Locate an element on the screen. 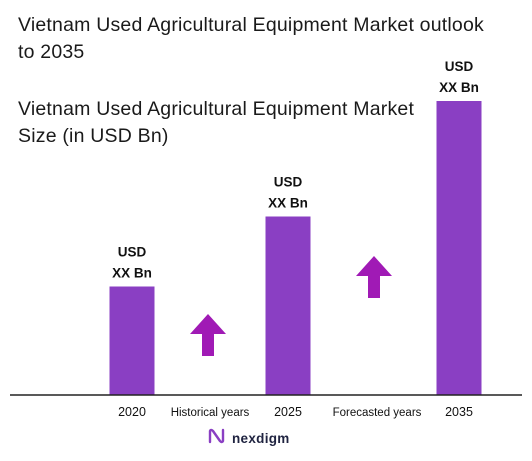 The width and height of the screenshot is (532, 461). data-label-2035-1: XX Bn is located at coordinates (459, 87).